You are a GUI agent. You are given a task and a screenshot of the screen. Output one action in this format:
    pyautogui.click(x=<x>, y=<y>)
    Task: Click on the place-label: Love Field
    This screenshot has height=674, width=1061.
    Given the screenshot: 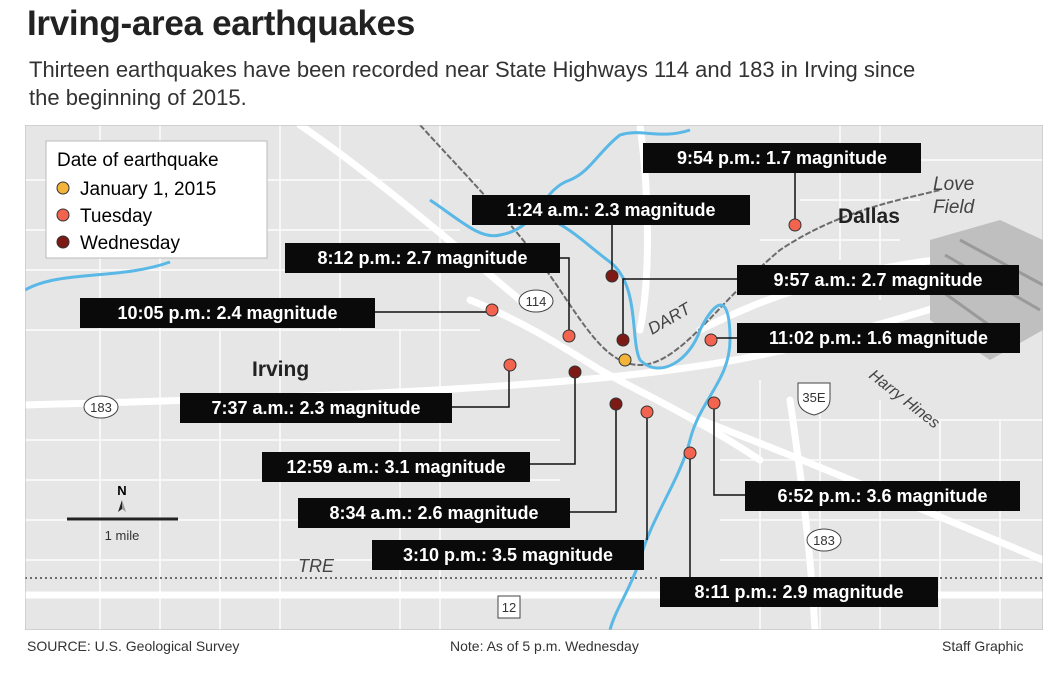 What is the action you would take?
    pyautogui.click(x=954, y=196)
    